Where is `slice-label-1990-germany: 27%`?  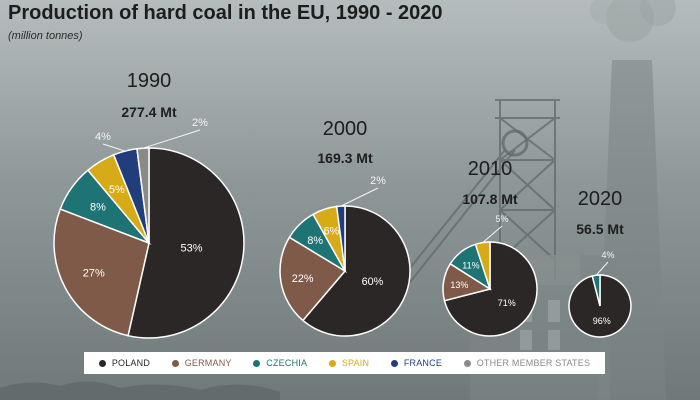
slice-label-1990-germany: 27% is located at coordinates (94, 274).